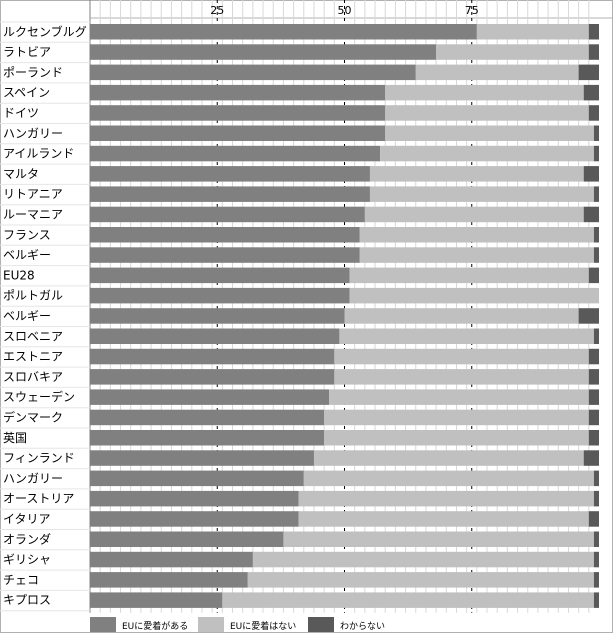 This screenshot has width=614, height=635. I want to click on x-tick-labels: 25 50 75, so click(344, 10).